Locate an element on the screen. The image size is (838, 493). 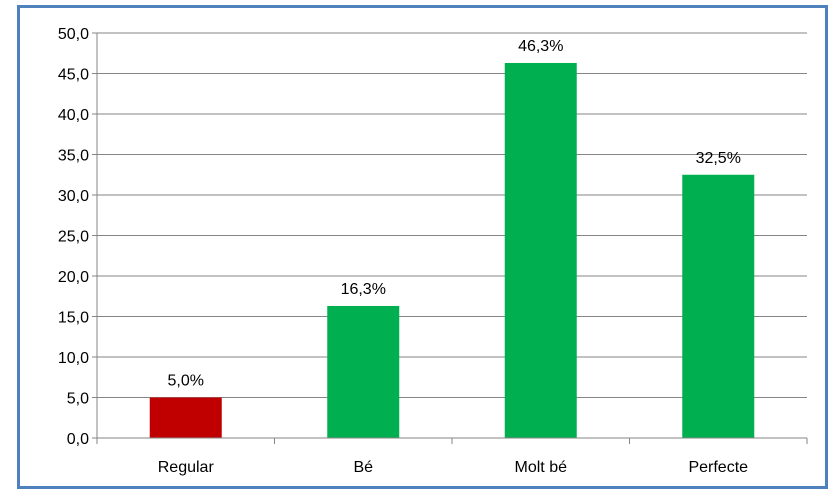
y-tick-label: 25,0 is located at coordinates (73, 237).